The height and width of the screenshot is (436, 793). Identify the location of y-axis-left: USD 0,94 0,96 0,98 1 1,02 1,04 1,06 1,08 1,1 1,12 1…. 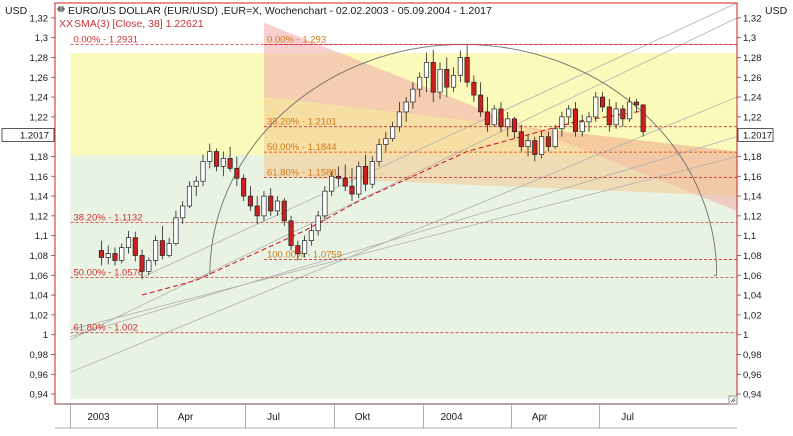
(28, 203).